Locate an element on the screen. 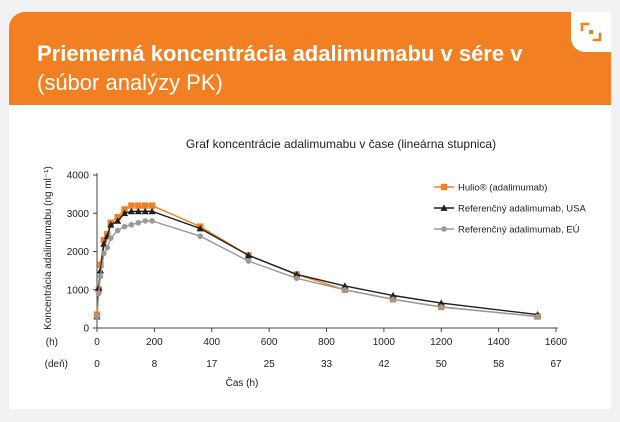  x-tick-label-hours: 1000 is located at coordinates (384, 342).